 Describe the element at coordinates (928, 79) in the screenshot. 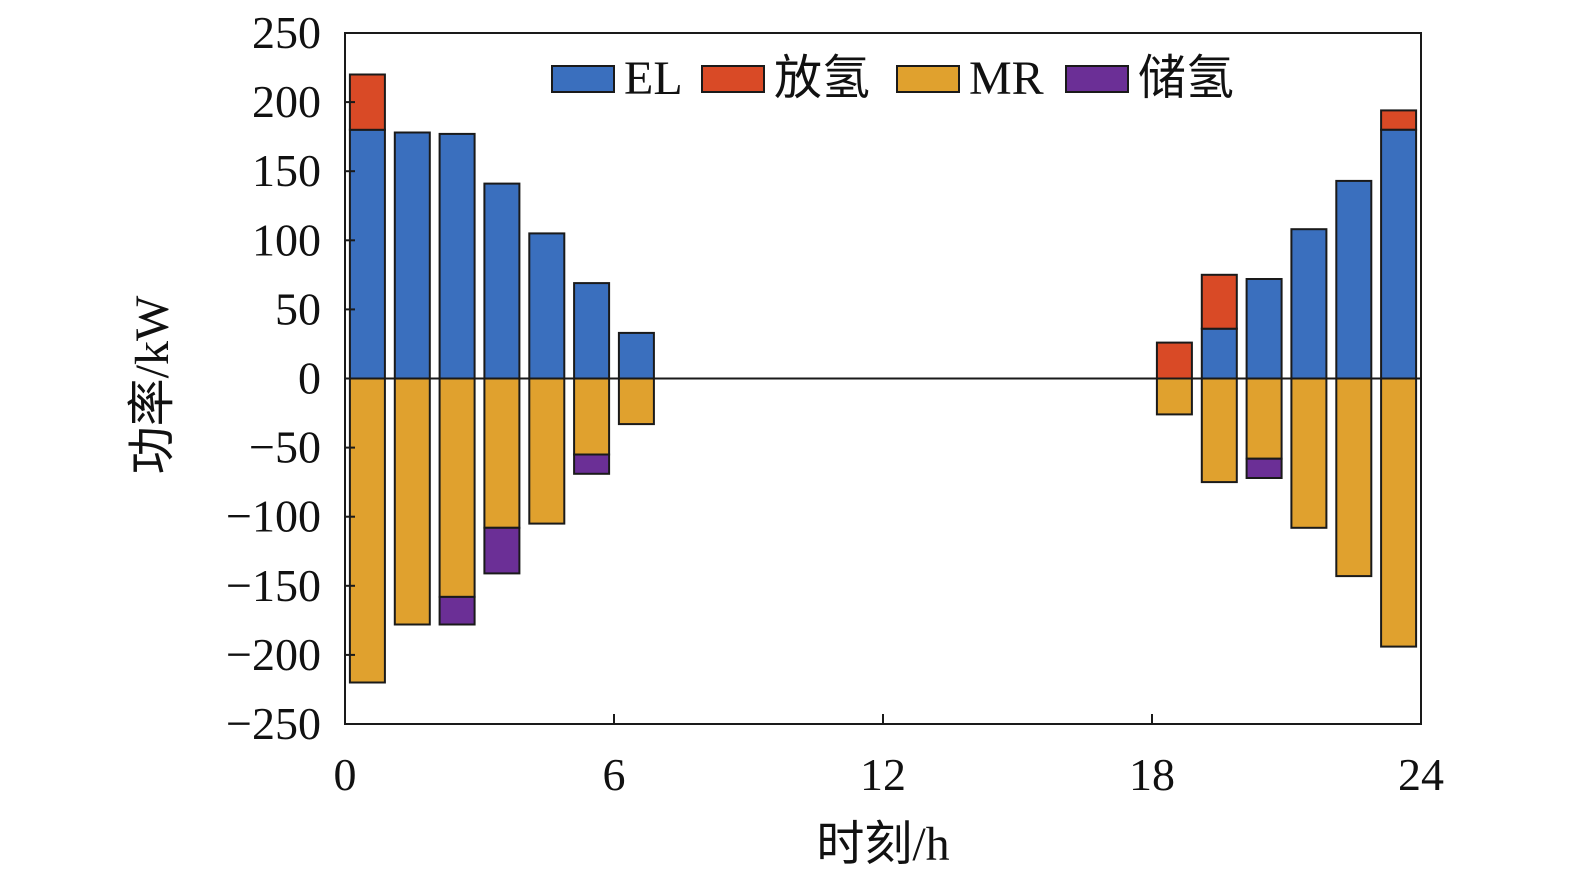

I see `legend-swatch-MR` at that location.